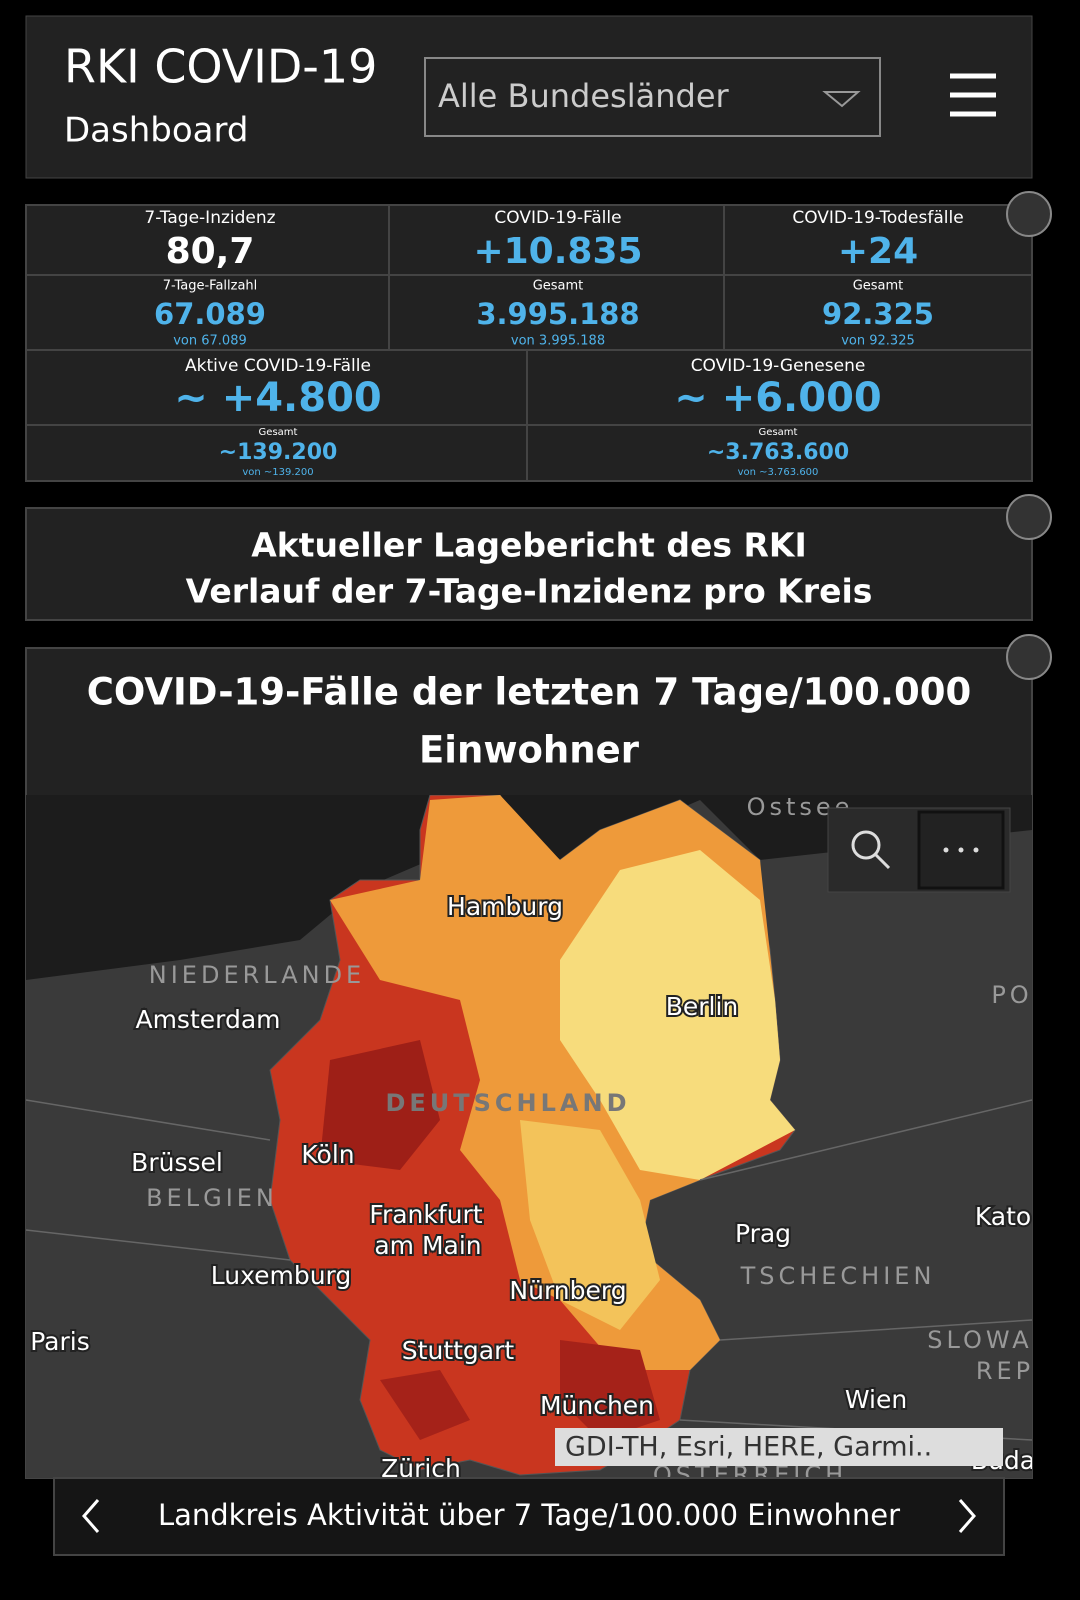  Describe the element at coordinates (961, 850) in the screenshot. I see `more-dots` at that location.